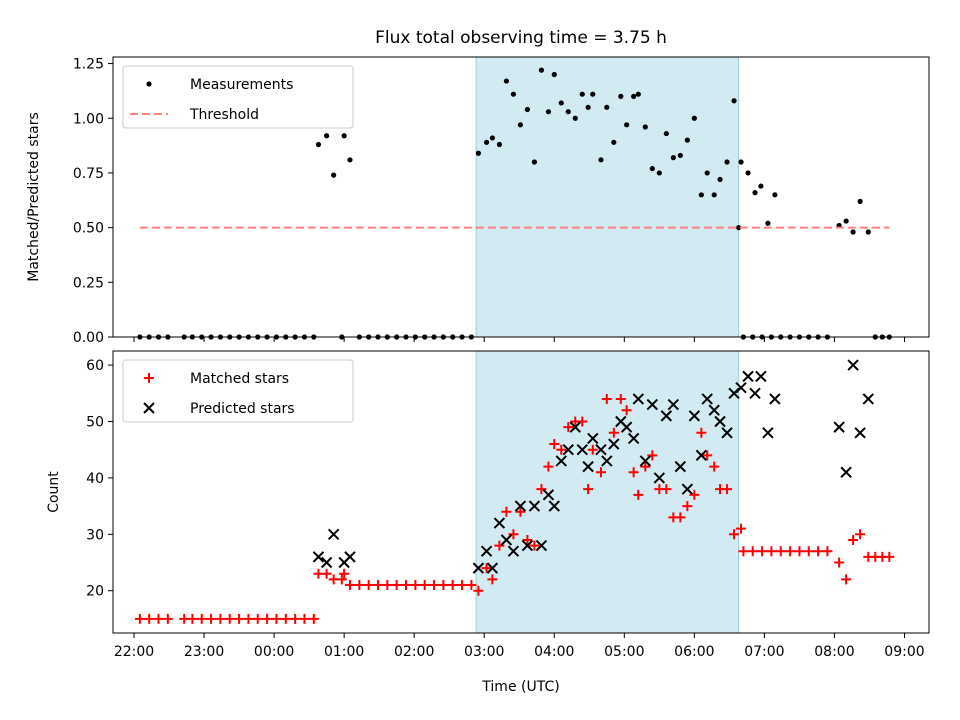 This screenshot has width=960, height=720. I want to click on y-tick-label: 60, so click(95, 366).